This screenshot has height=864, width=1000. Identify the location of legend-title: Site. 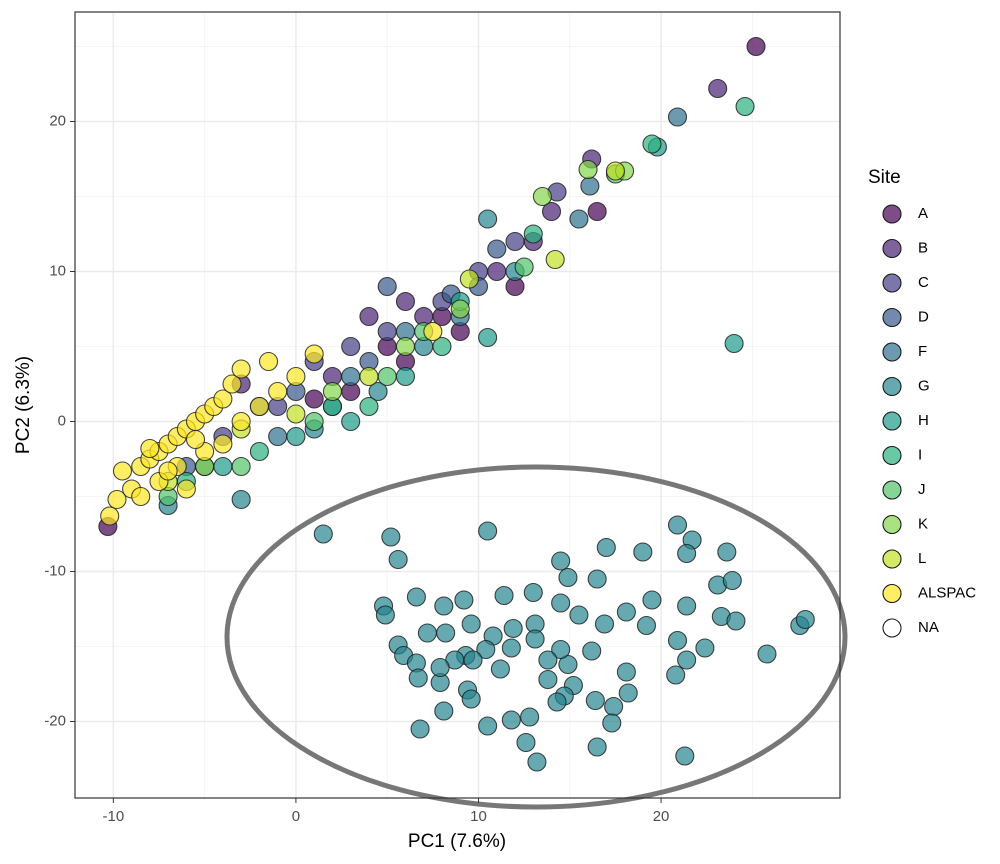
(884, 177).